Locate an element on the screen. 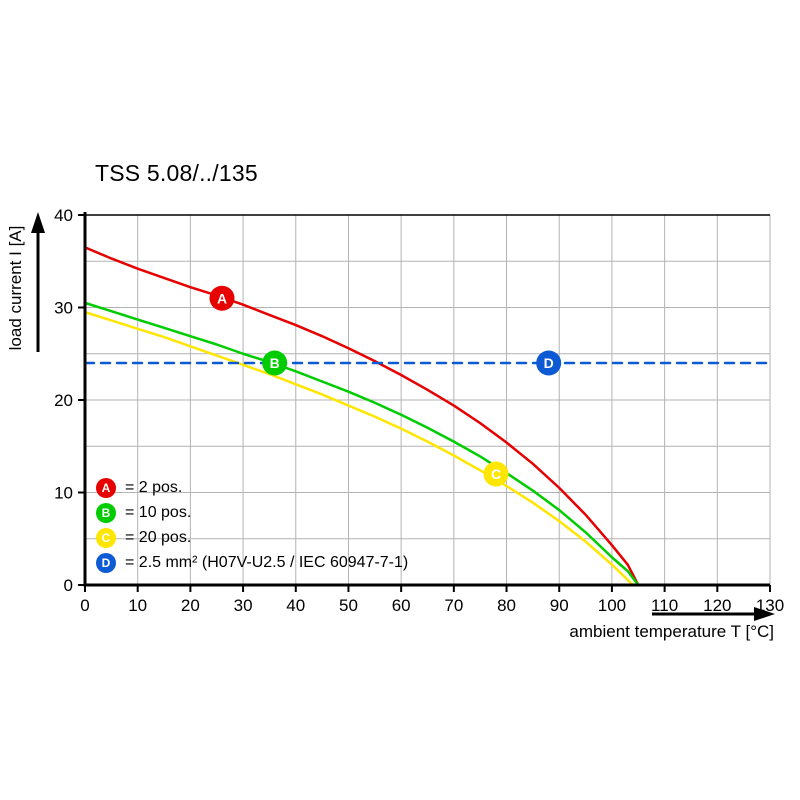  curve-marker-C-icon is located at coordinates (496, 474).